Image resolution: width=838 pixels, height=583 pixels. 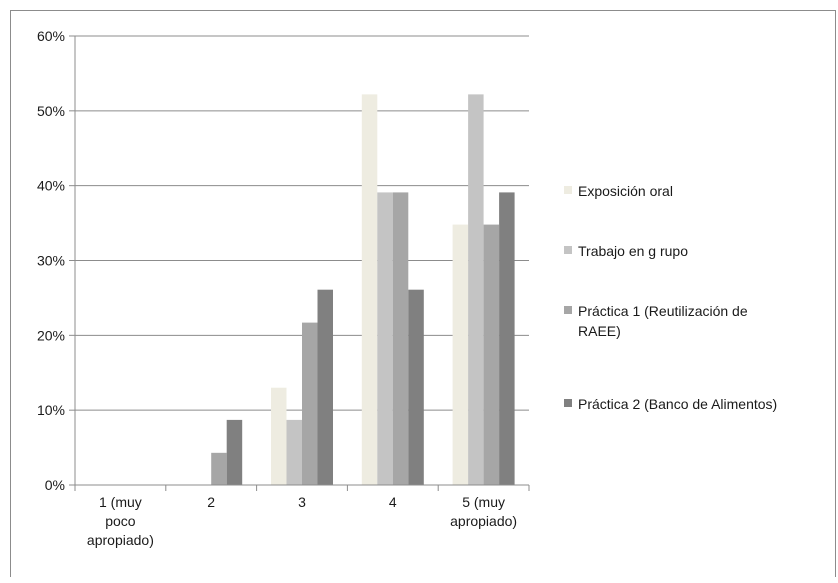 What do you see at coordinates (663, 321) in the screenshot?
I see `legend-label: Práctica 1 (Reutilización de RAEE)` at bounding box center [663, 321].